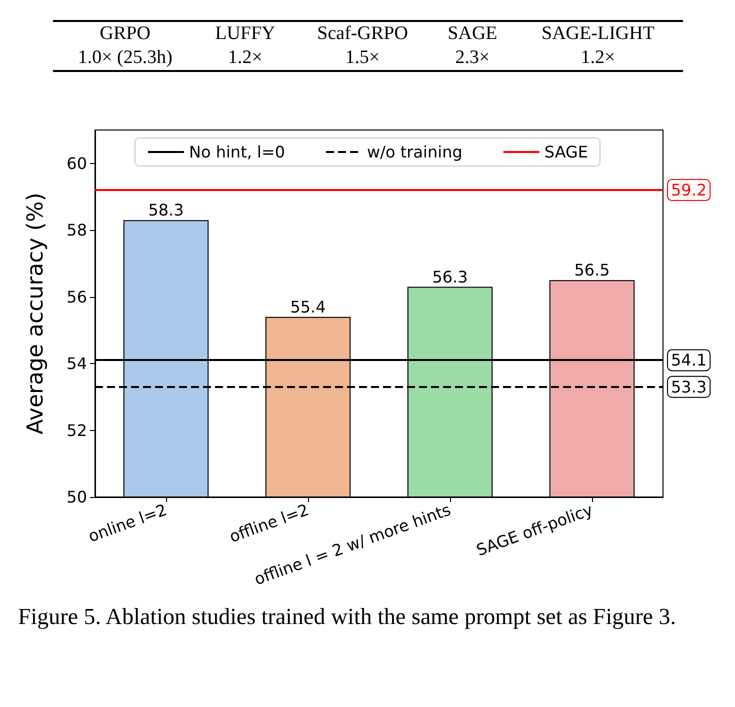  I want to click on ref-line-label: 53.3, so click(689, 386).